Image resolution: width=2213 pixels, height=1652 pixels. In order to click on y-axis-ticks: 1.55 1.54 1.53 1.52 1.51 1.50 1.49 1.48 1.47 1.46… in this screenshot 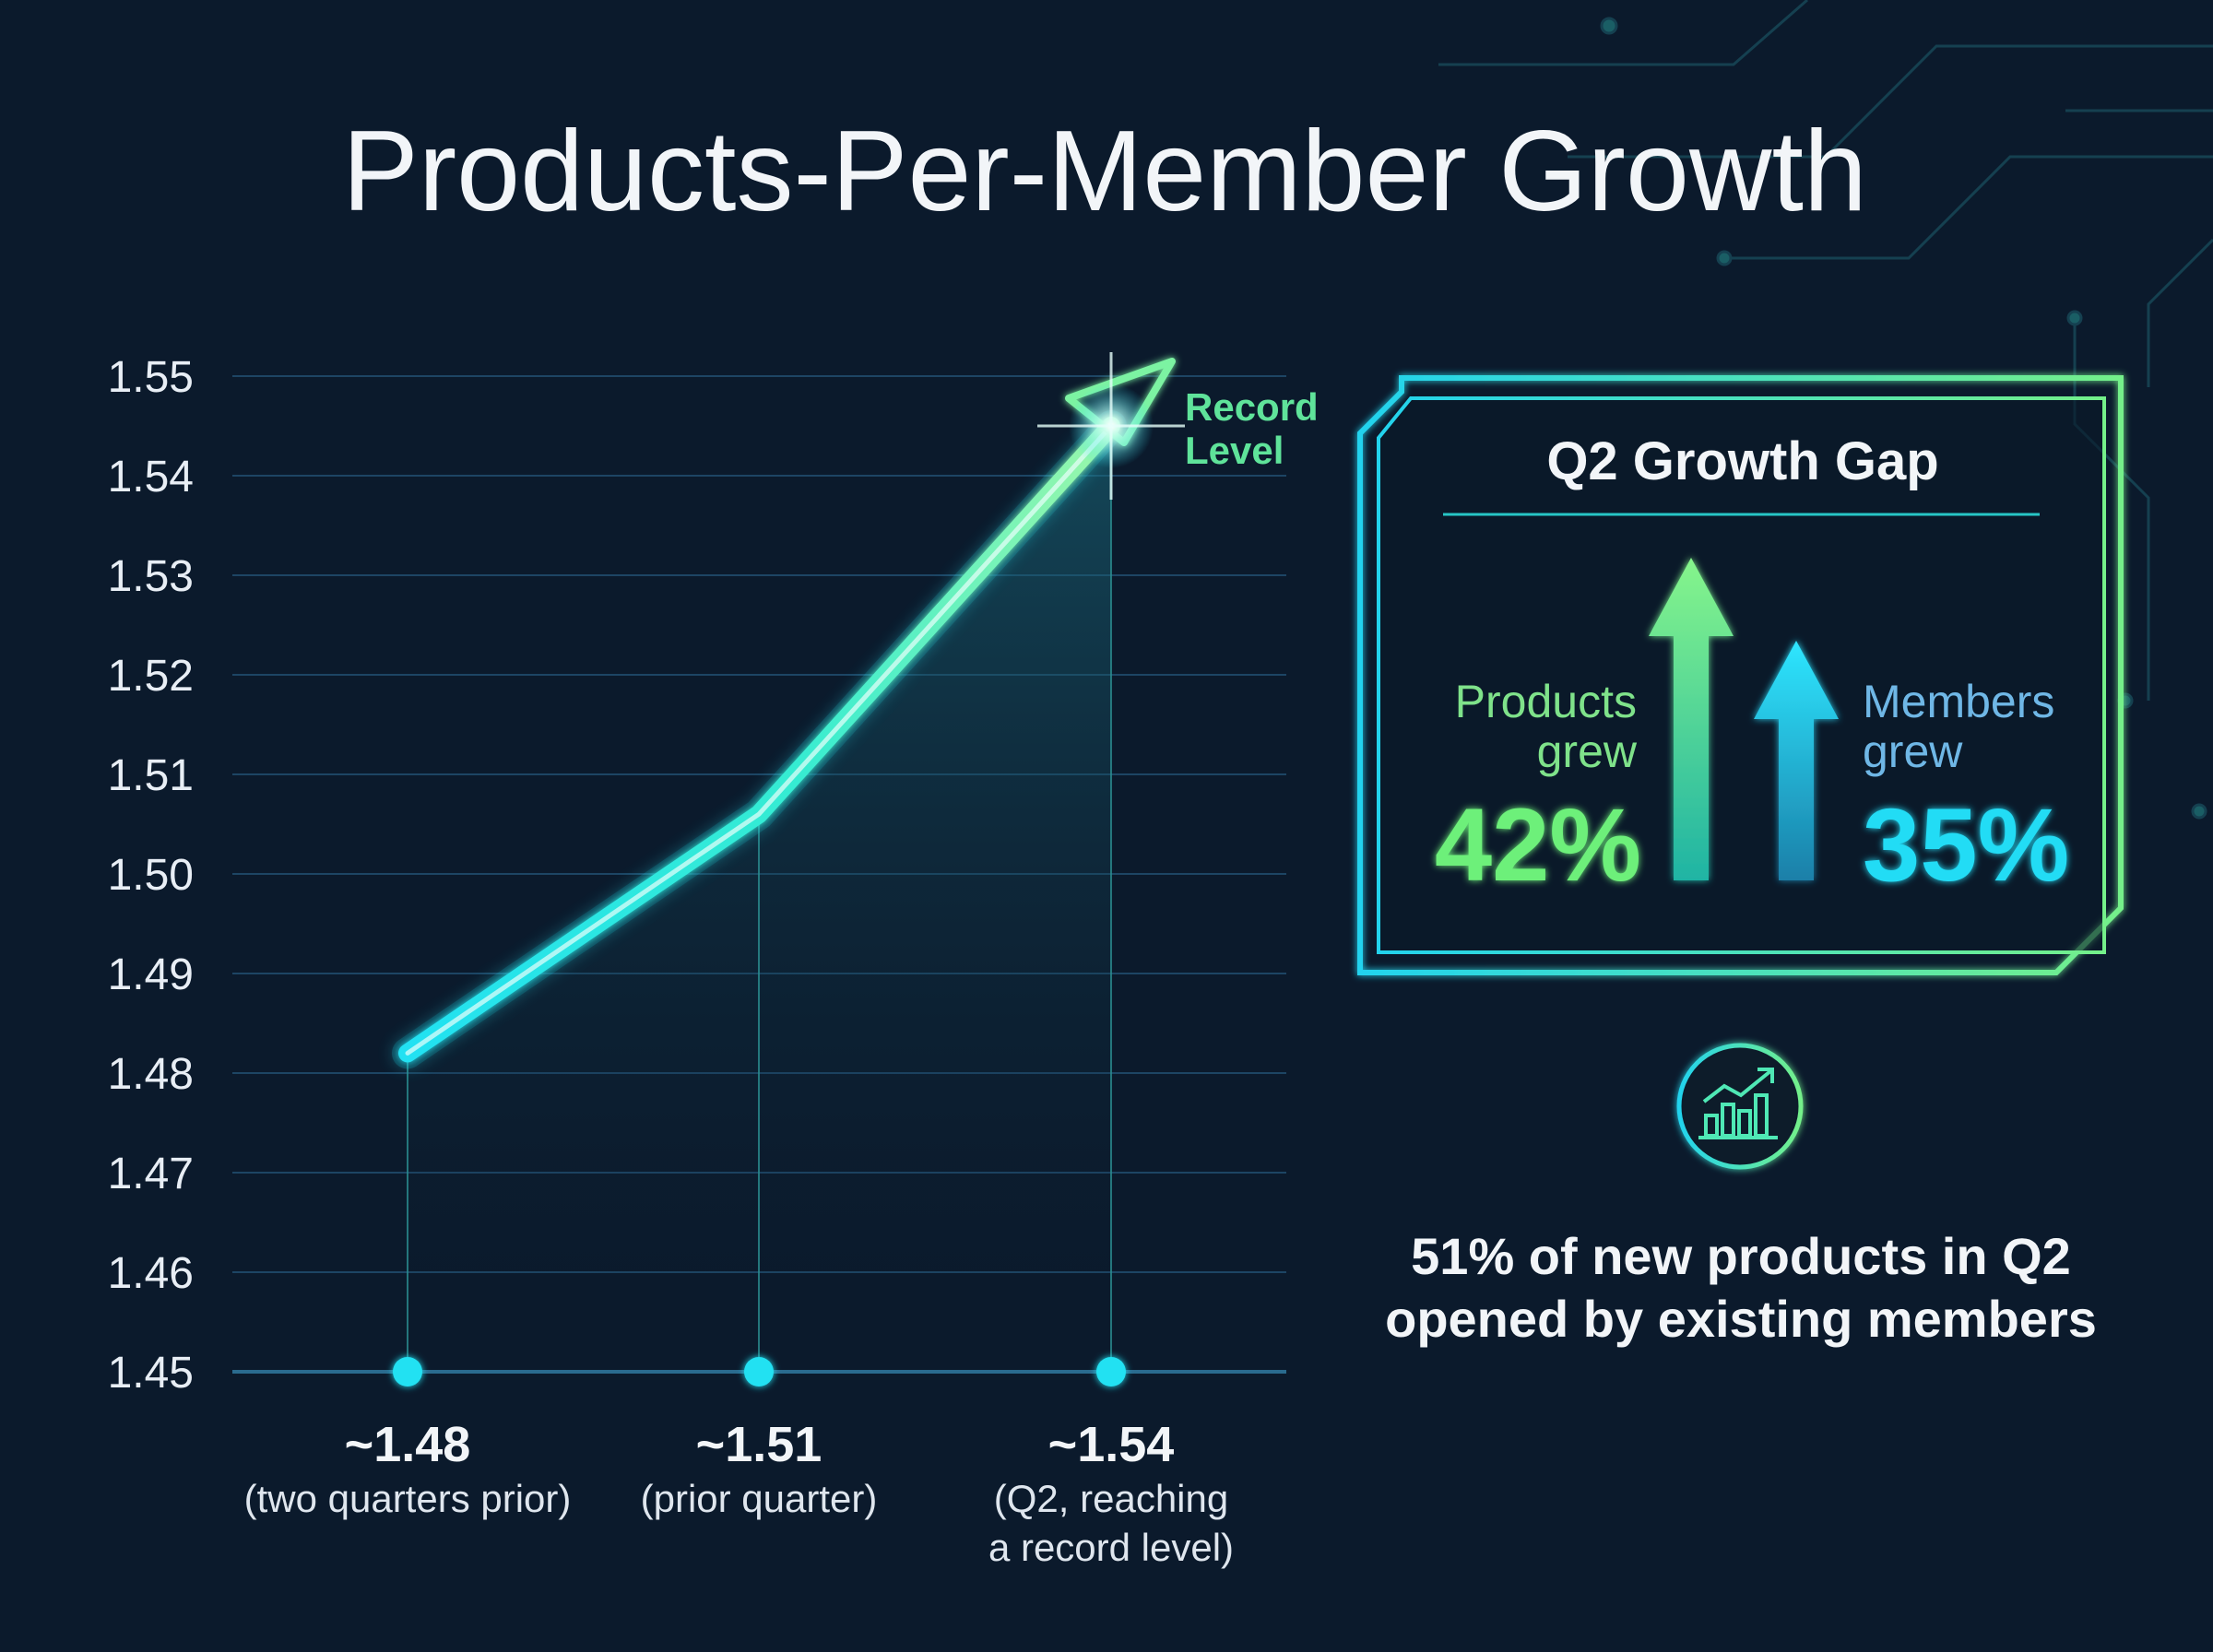, I will do `click(151, 875)`.